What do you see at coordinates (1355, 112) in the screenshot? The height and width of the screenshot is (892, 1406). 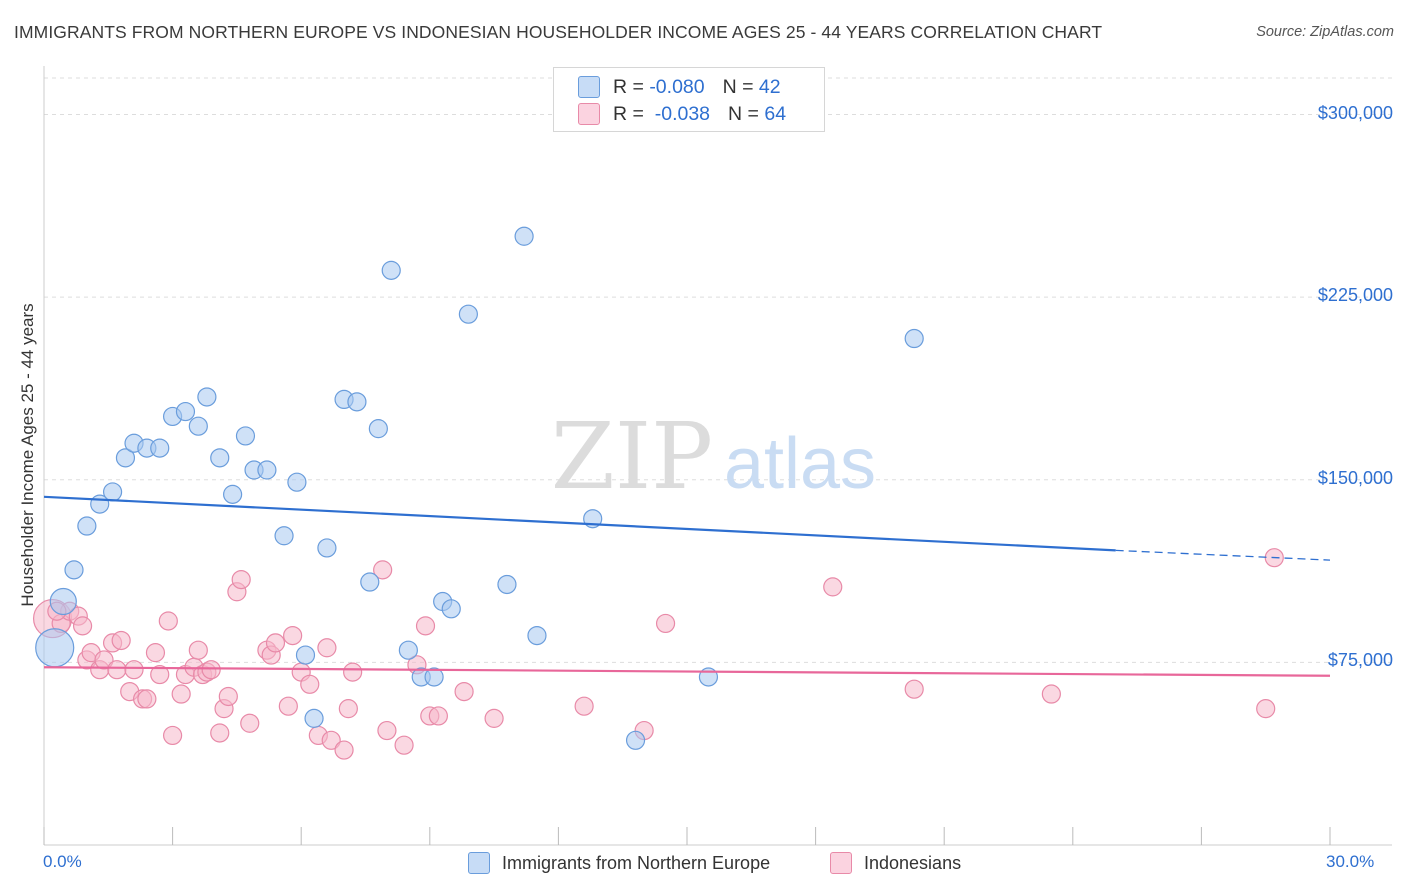 I see `y-tick-label-3: $300,000` at bounding box center [1355, 112].